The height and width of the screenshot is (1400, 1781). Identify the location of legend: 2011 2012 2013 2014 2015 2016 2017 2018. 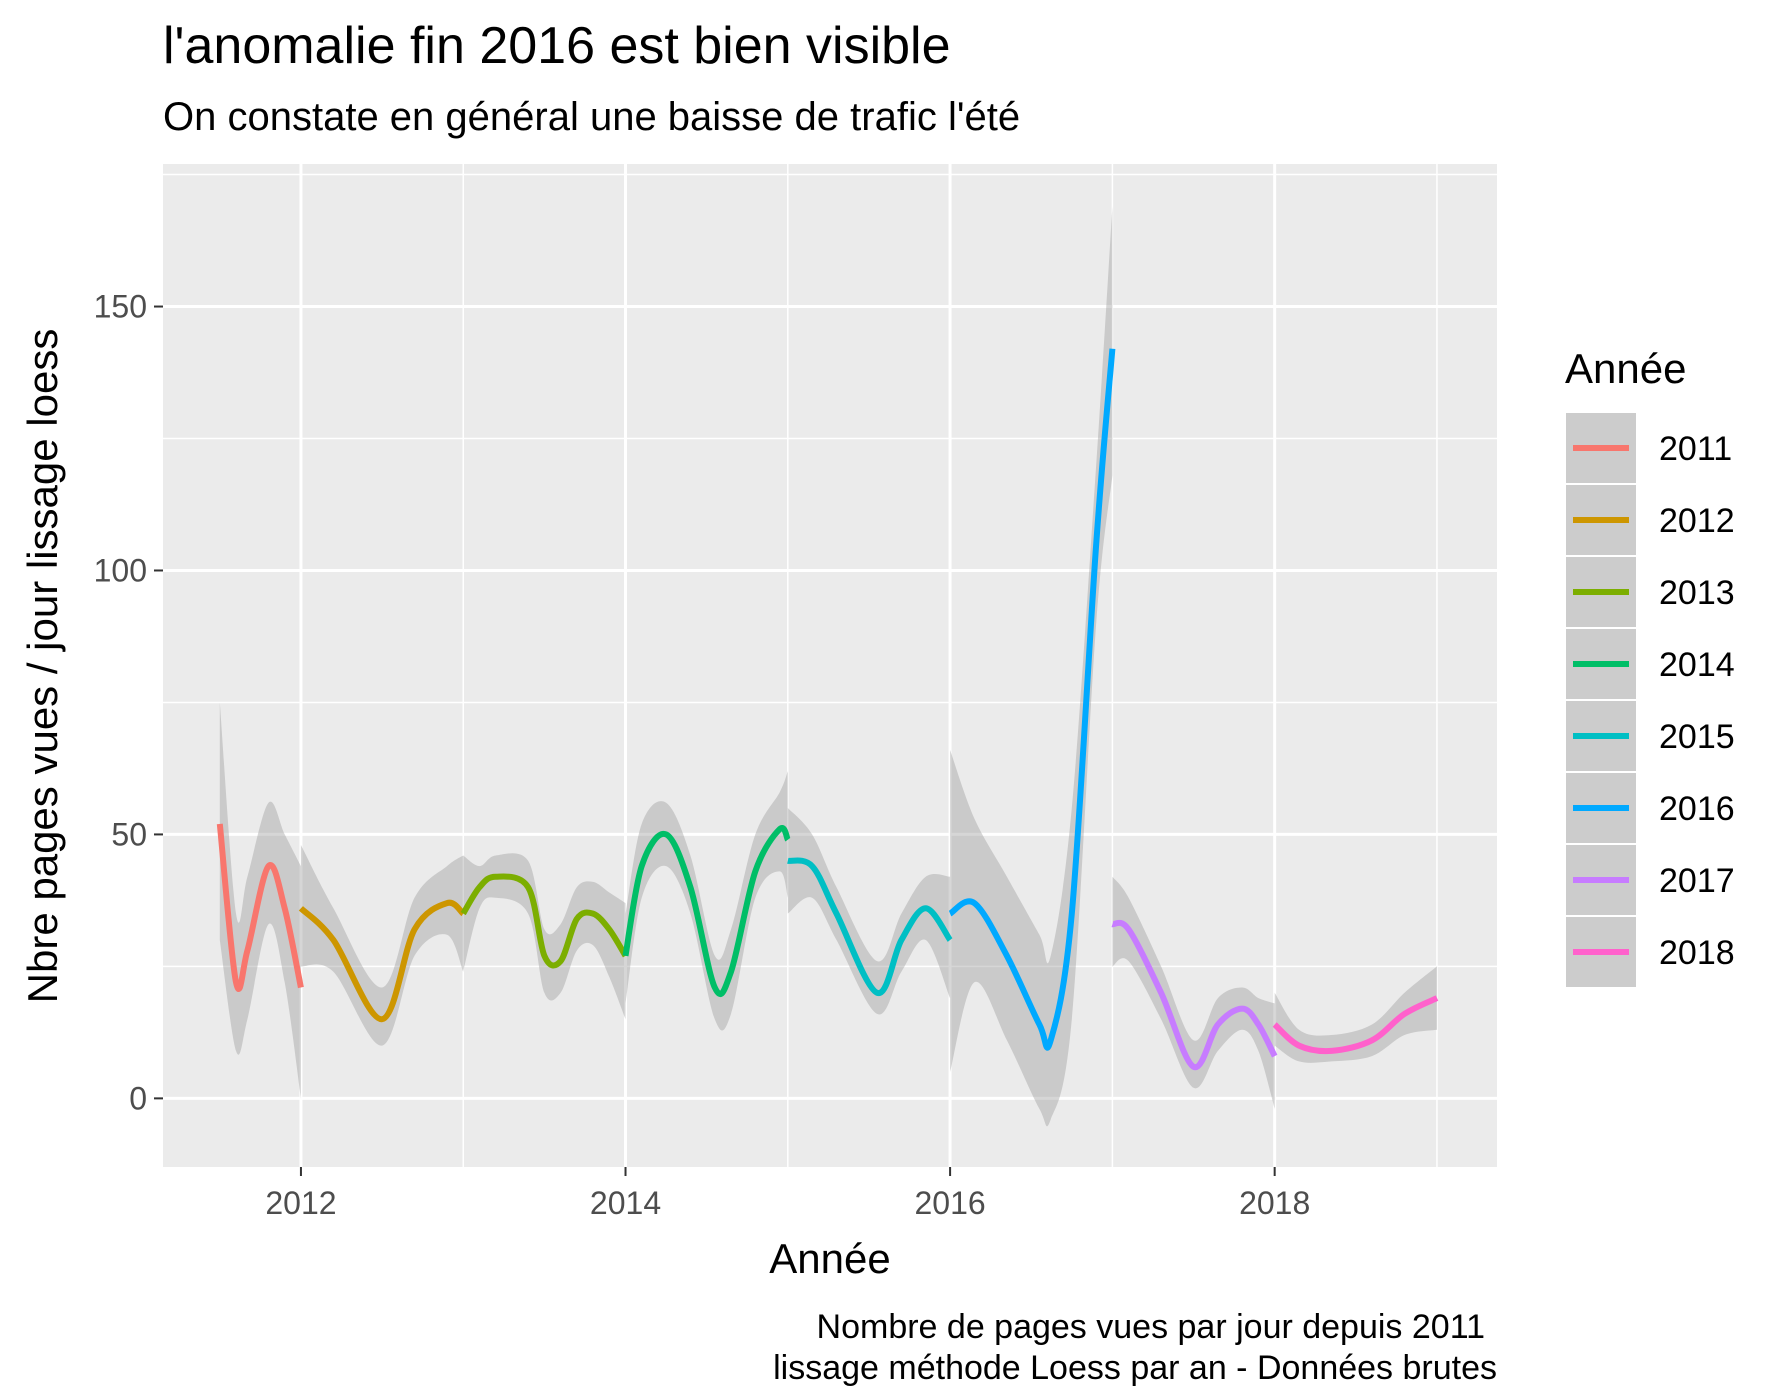
(1649, 700).